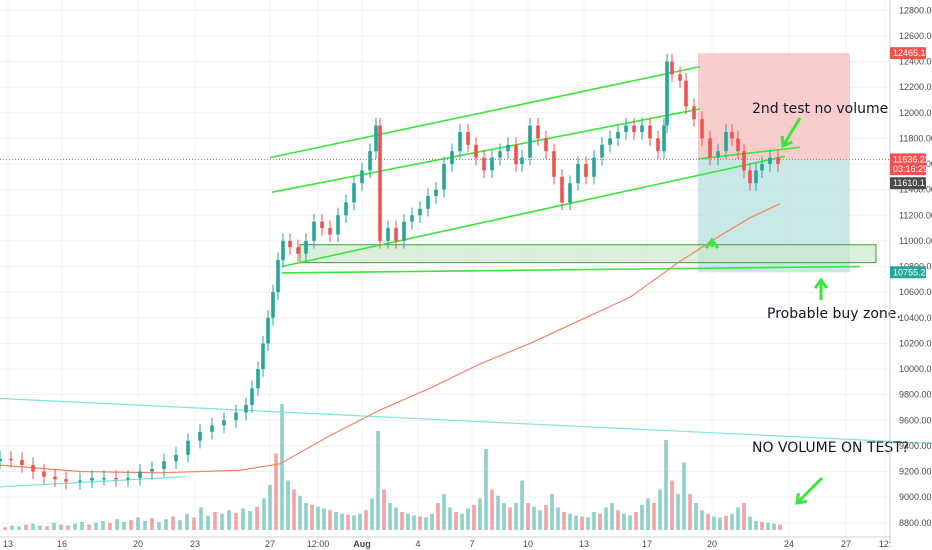 The width and height of the screenshot is (932, 550). Describe the element at coordinates (915, 395) in the screenshot. I see `y-tick-label: 9800.00` at that location.